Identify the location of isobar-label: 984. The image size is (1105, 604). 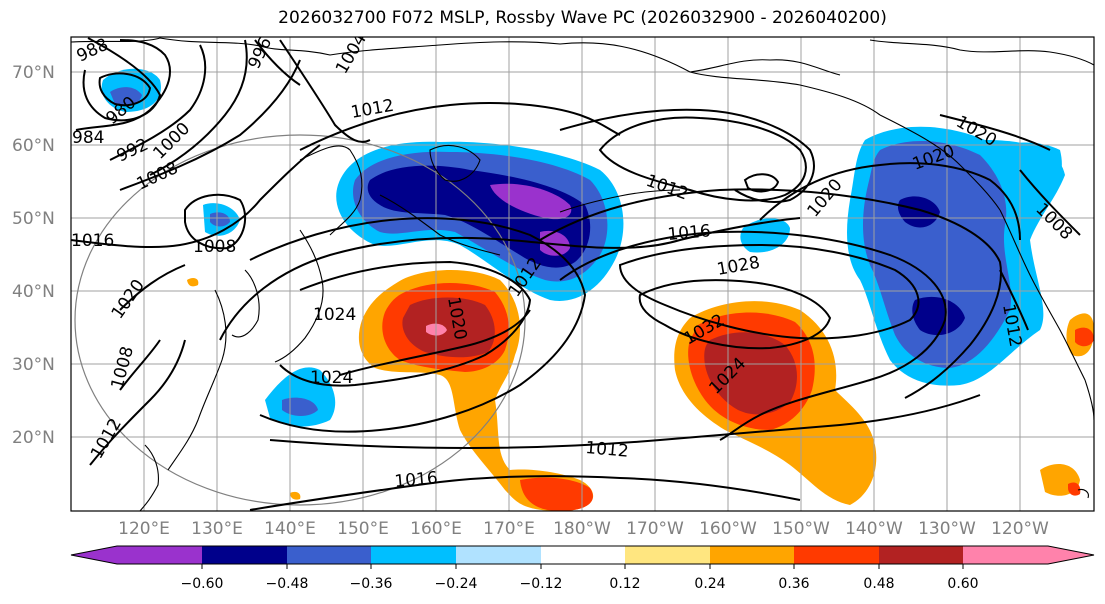
(88, 138).